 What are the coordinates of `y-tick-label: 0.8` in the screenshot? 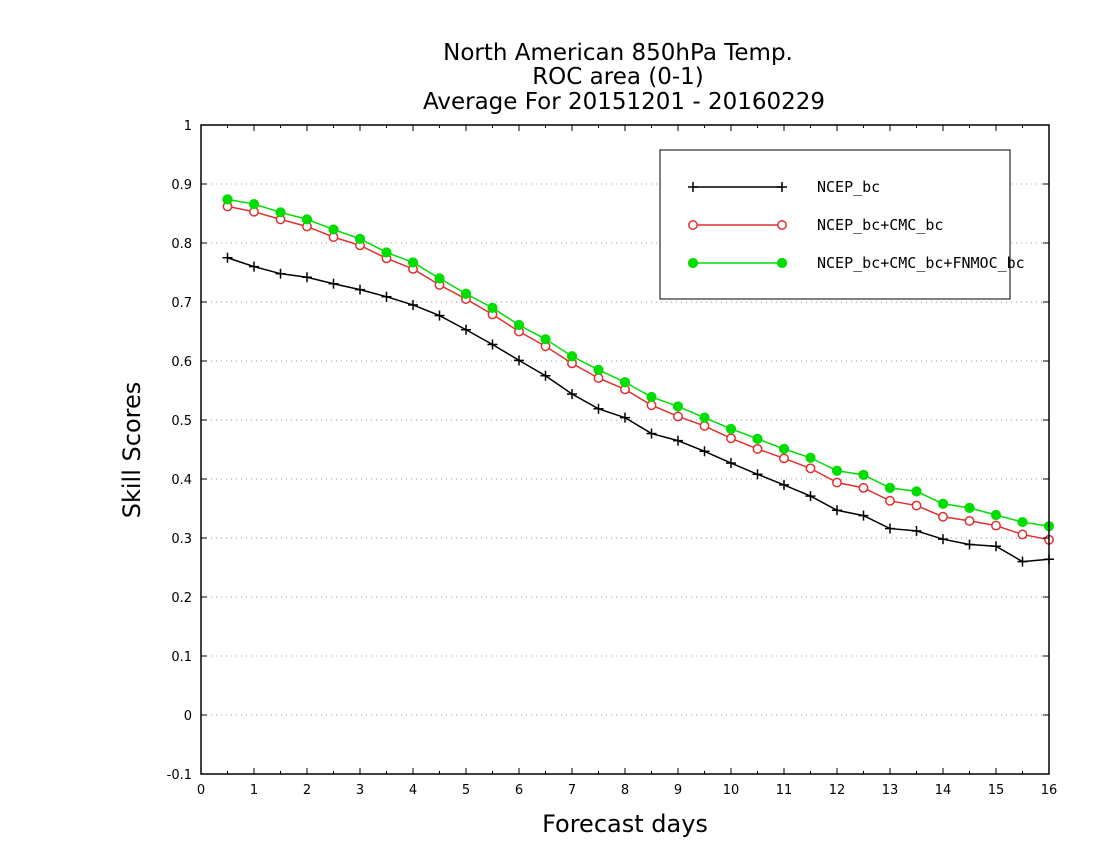 It's located at (181, 244).